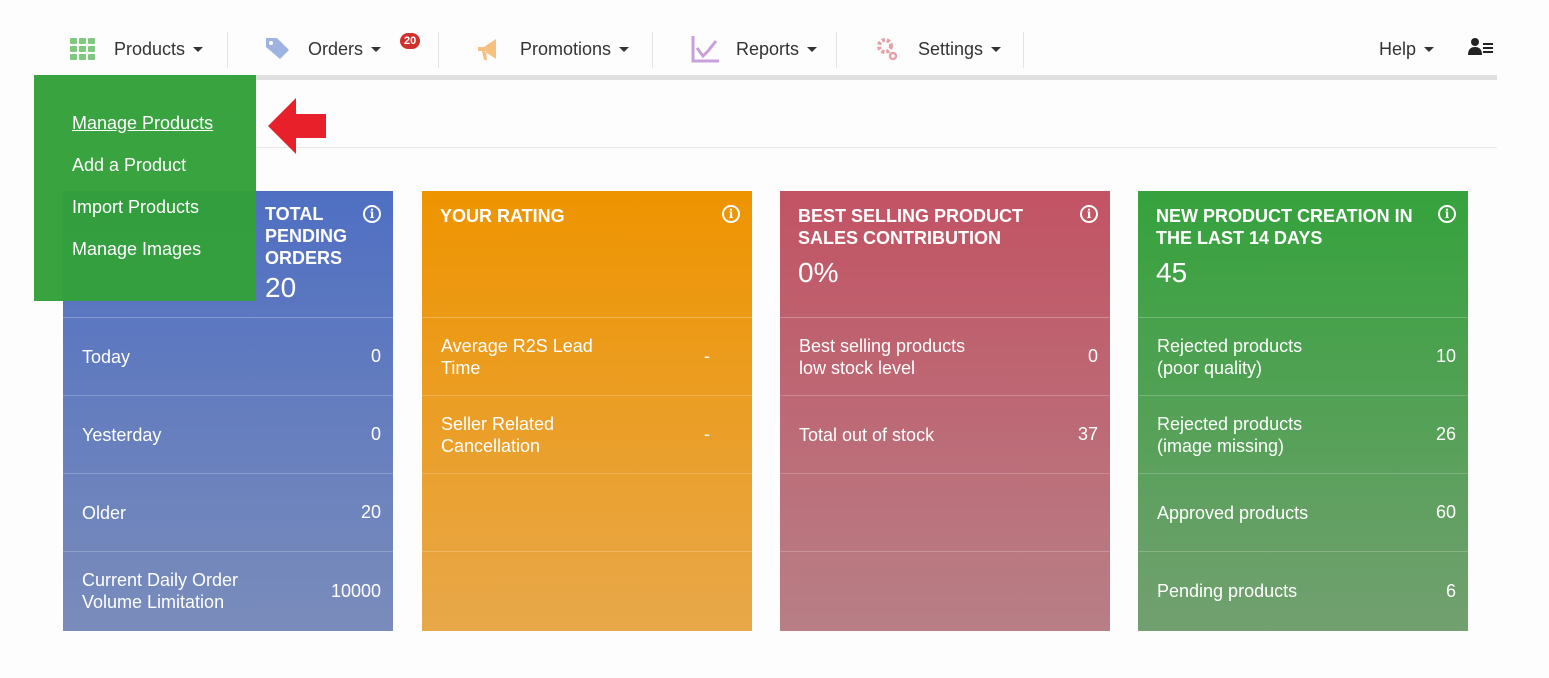  I want to click on nav-products-label: Products, so click(150, 48).